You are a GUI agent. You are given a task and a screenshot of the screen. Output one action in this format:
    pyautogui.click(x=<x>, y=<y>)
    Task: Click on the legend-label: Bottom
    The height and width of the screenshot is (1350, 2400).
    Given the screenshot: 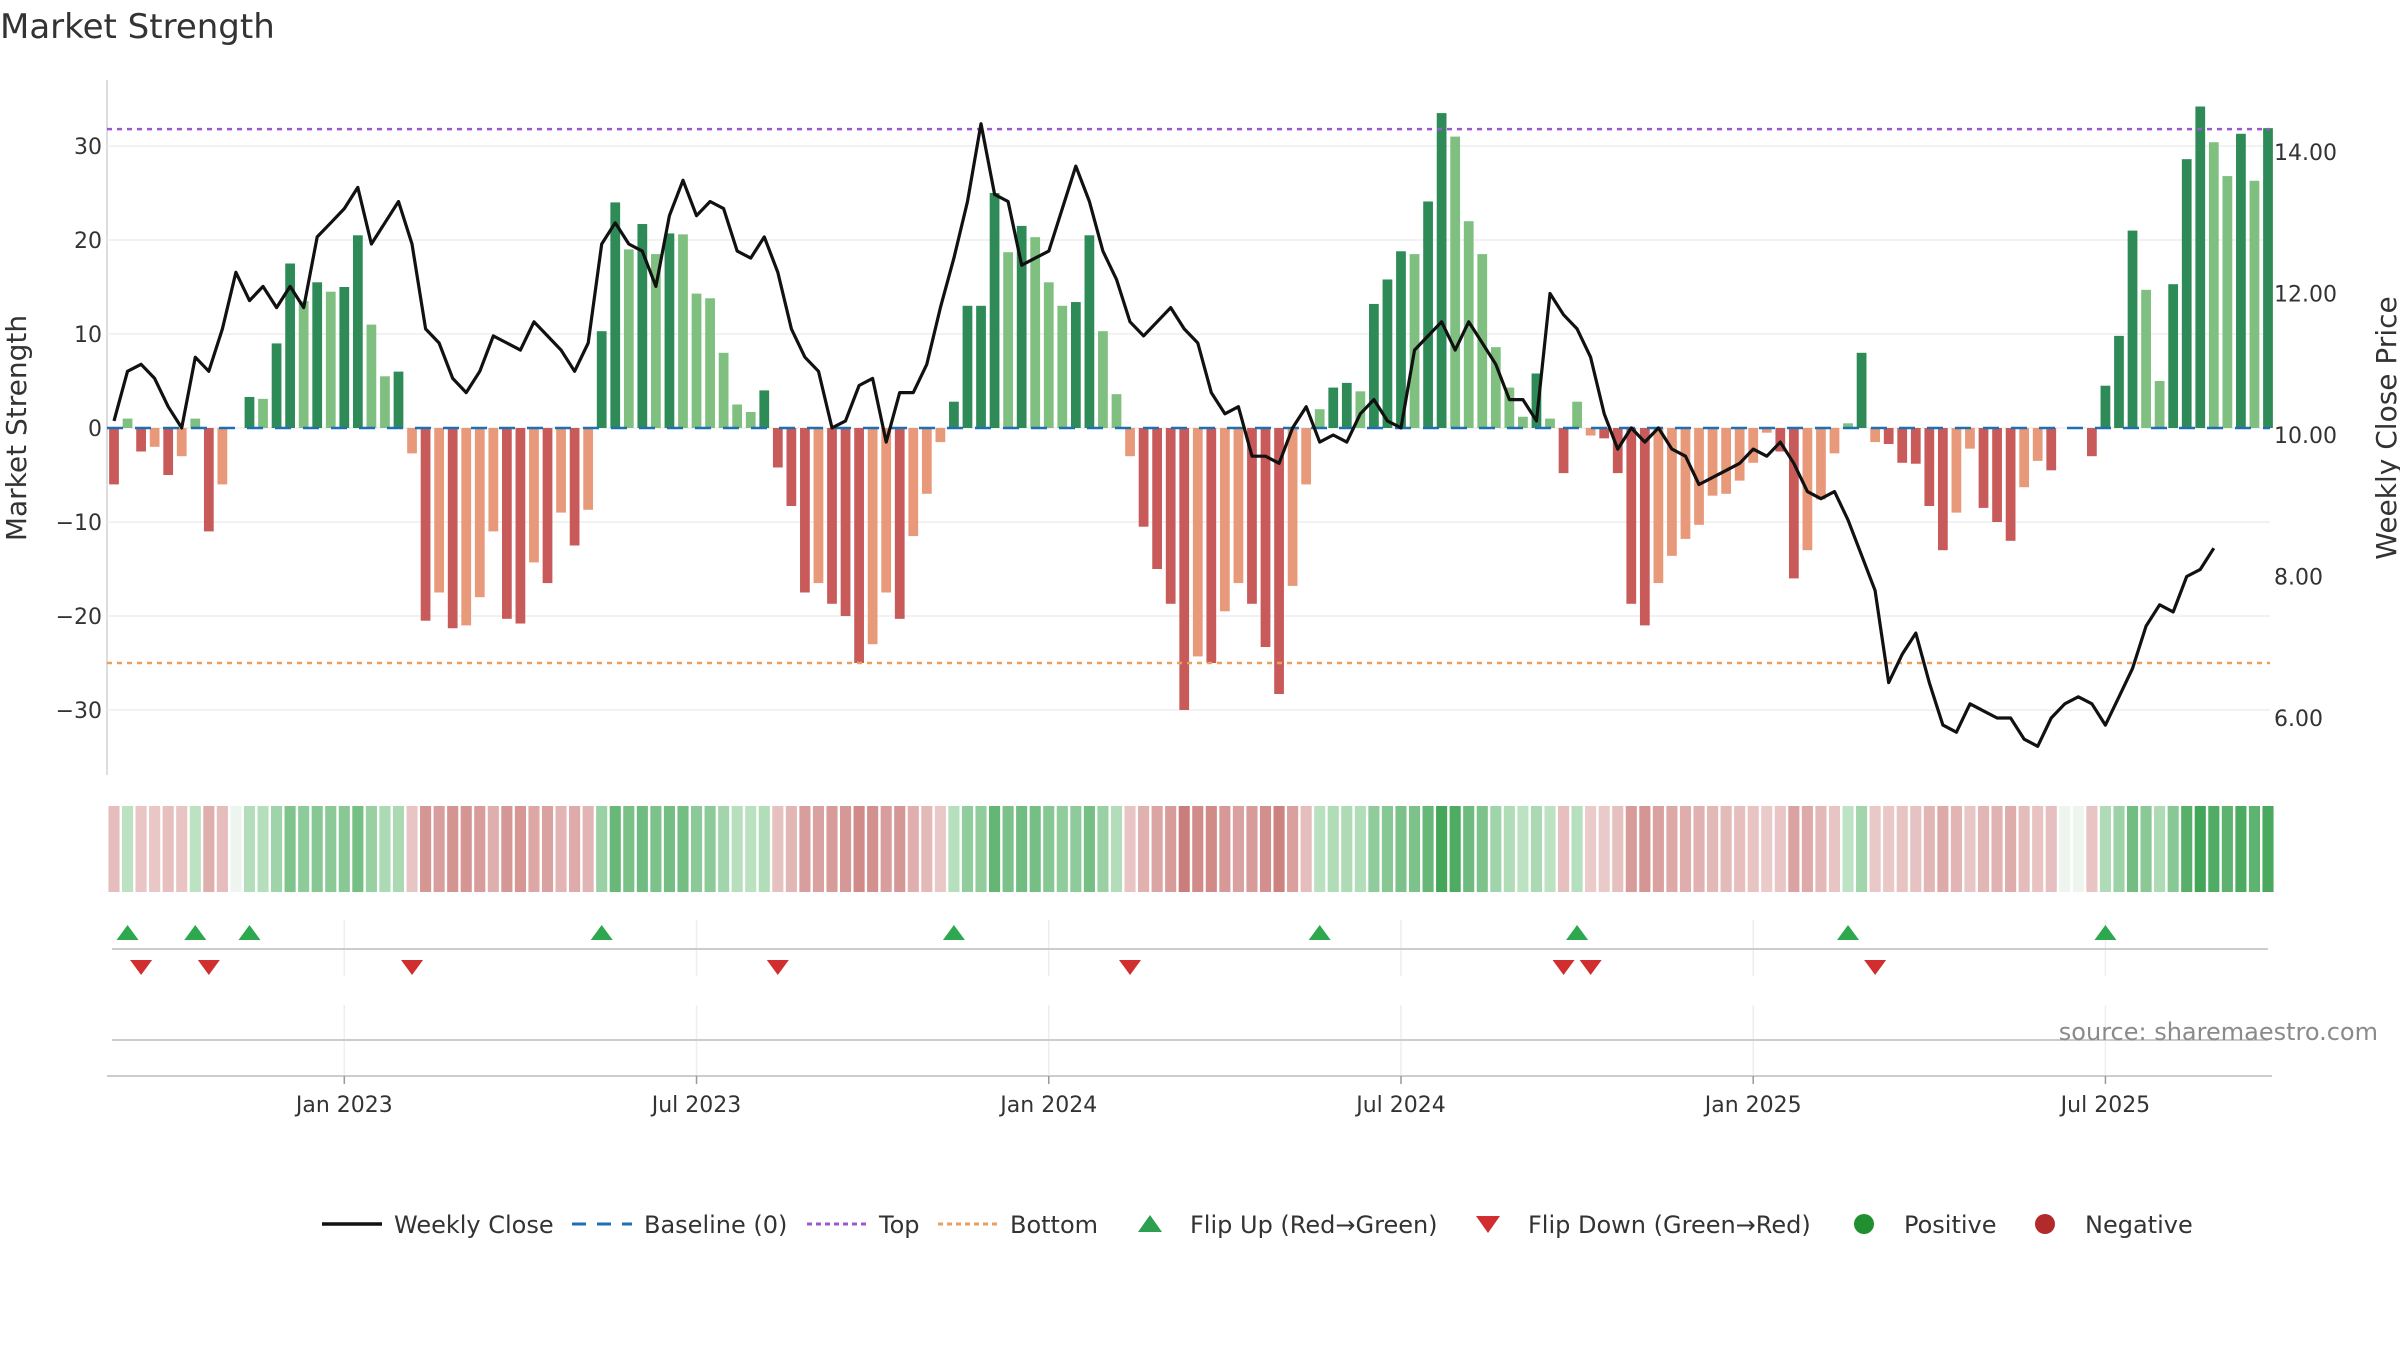 What is the action you would take?
    pyautogui.click(x=1054, y=1225)
    